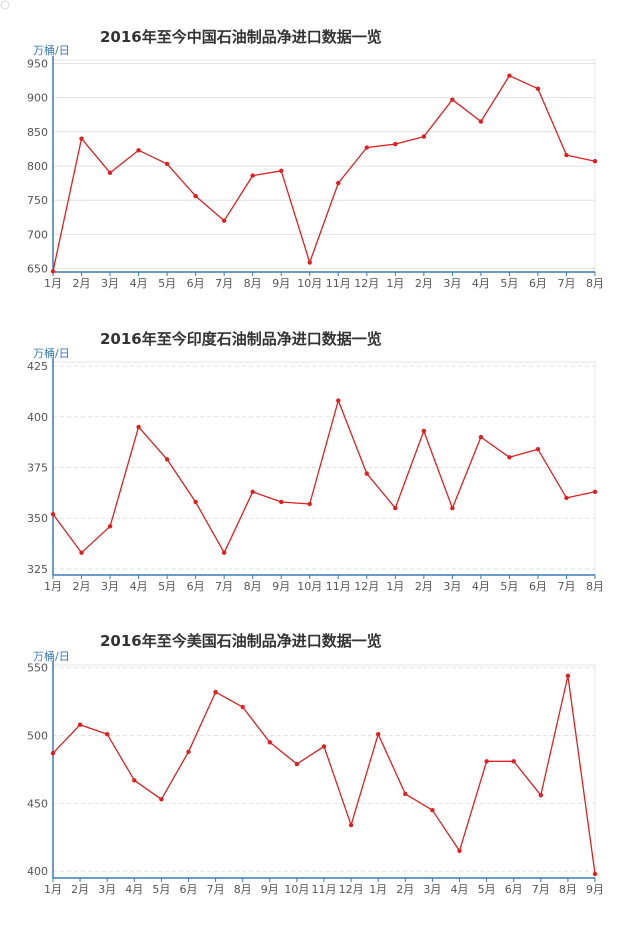 This screenshot has width=640, height=931. Describe the element at coordinates (37, 98) in the screenshot. I see `y-tick-label: 900` at that location.